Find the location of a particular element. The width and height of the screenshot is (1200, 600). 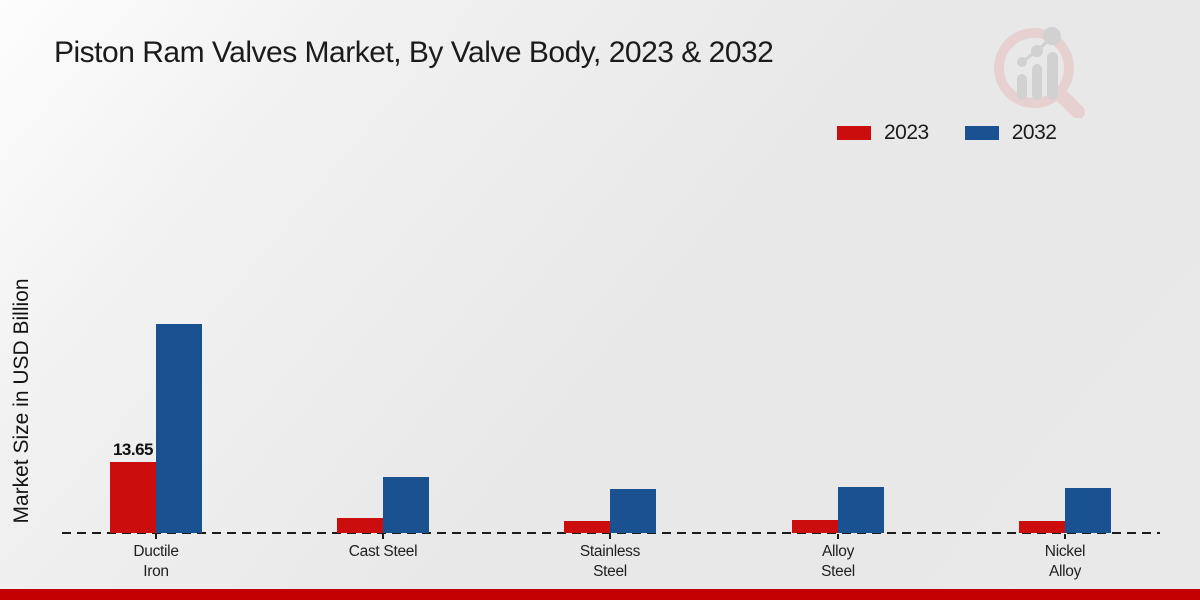

market-research-future-logo-icon is located at coordinates (1039, 72).